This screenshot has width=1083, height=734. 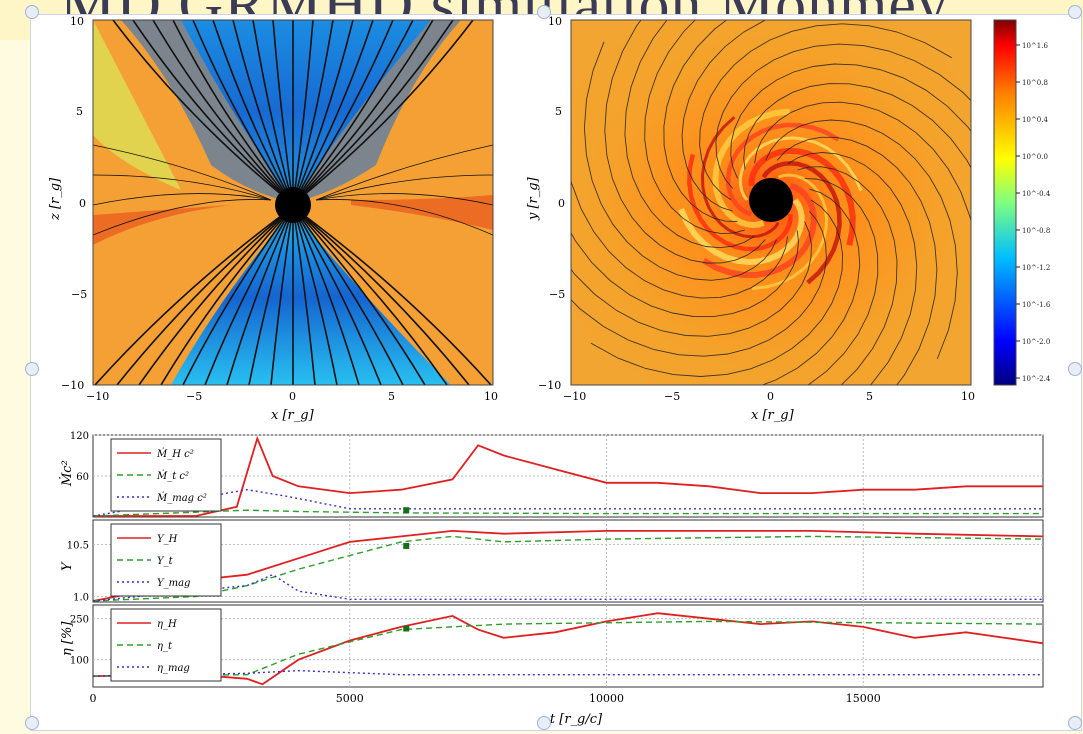 What do you see at coordinates (173, 668) in the screenshot?
I see `legend-label: η_mag` at bounding box center [173, 668].